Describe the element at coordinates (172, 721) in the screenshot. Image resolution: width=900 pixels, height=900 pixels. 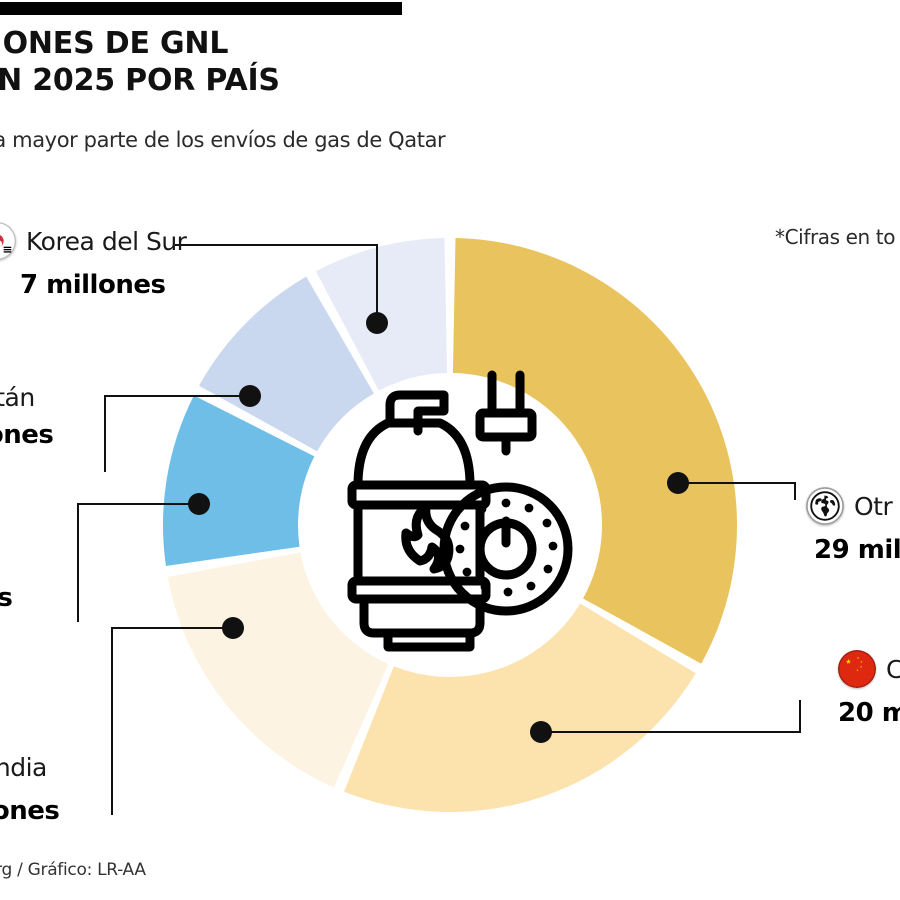
I see `leader-line-india` at that location.